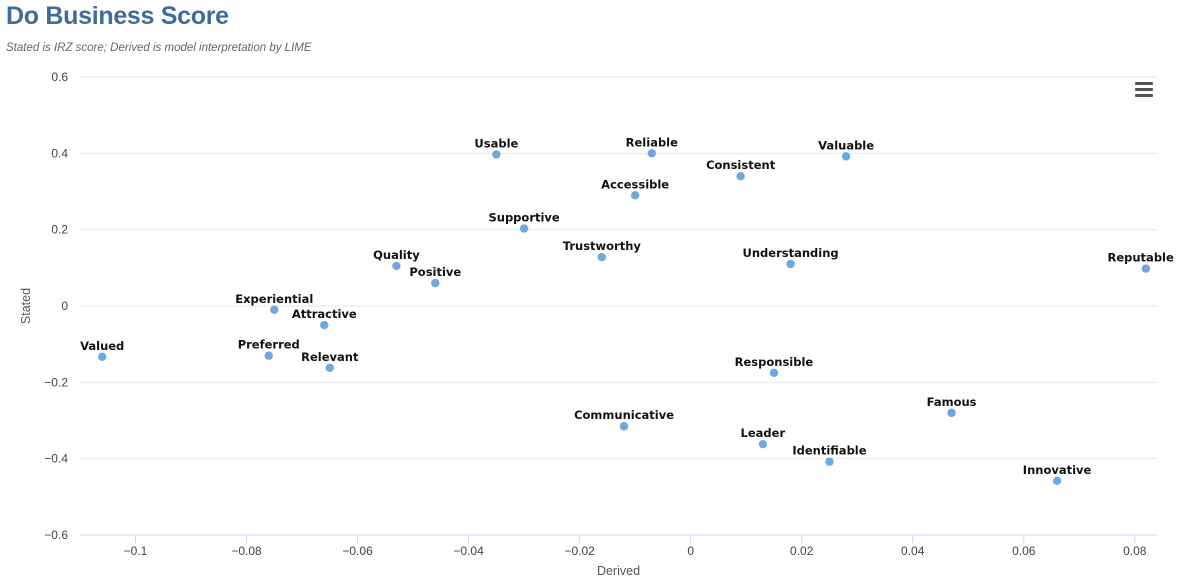 The width and height of the screenshot is (1178, 586). What do you see at coordinates (791, 253) in the screenshot?
I see `data-point-label: Understanding` at bounding box center [791, 253].